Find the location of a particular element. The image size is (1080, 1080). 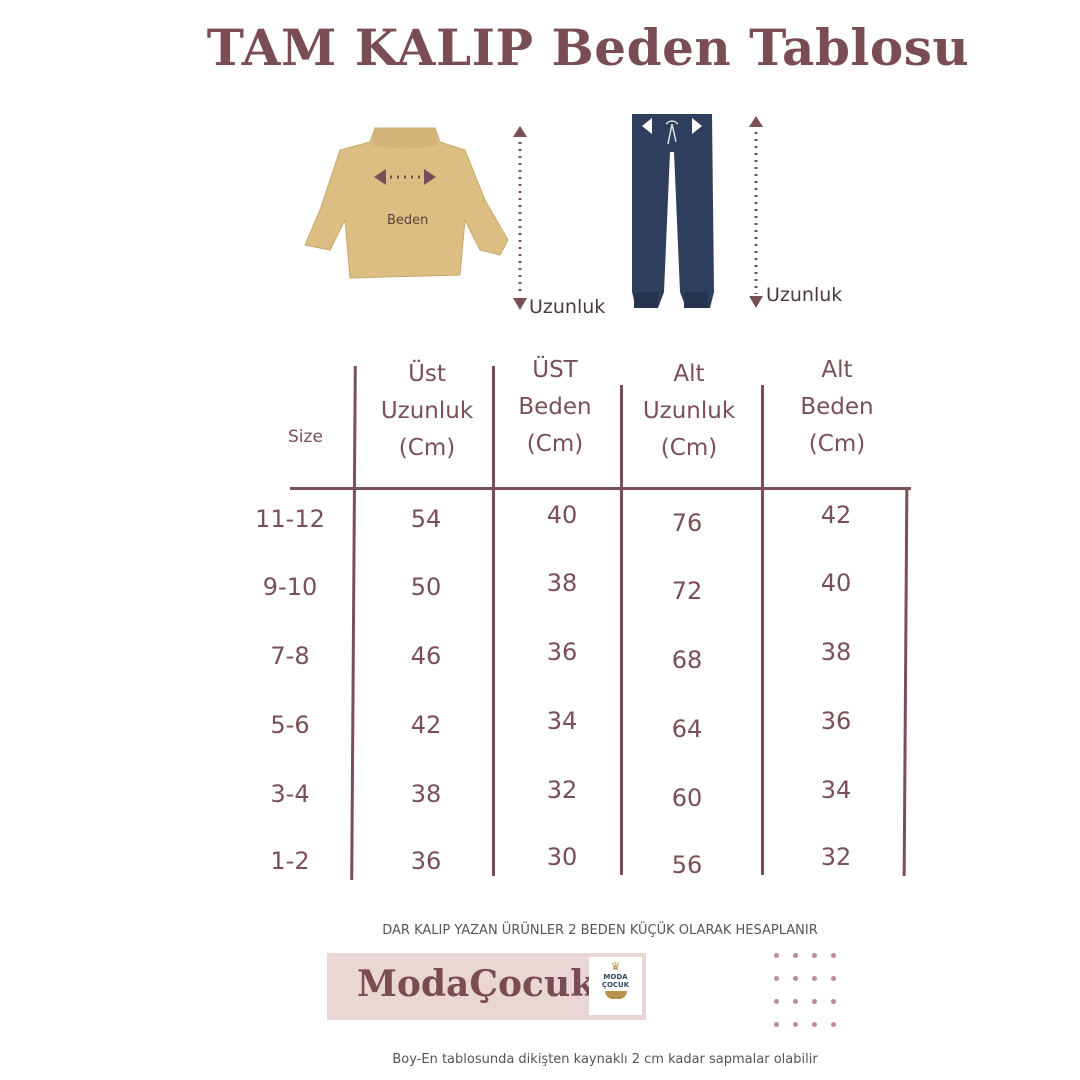

crown-icon: ♛ is located at coordinates (615, 966).